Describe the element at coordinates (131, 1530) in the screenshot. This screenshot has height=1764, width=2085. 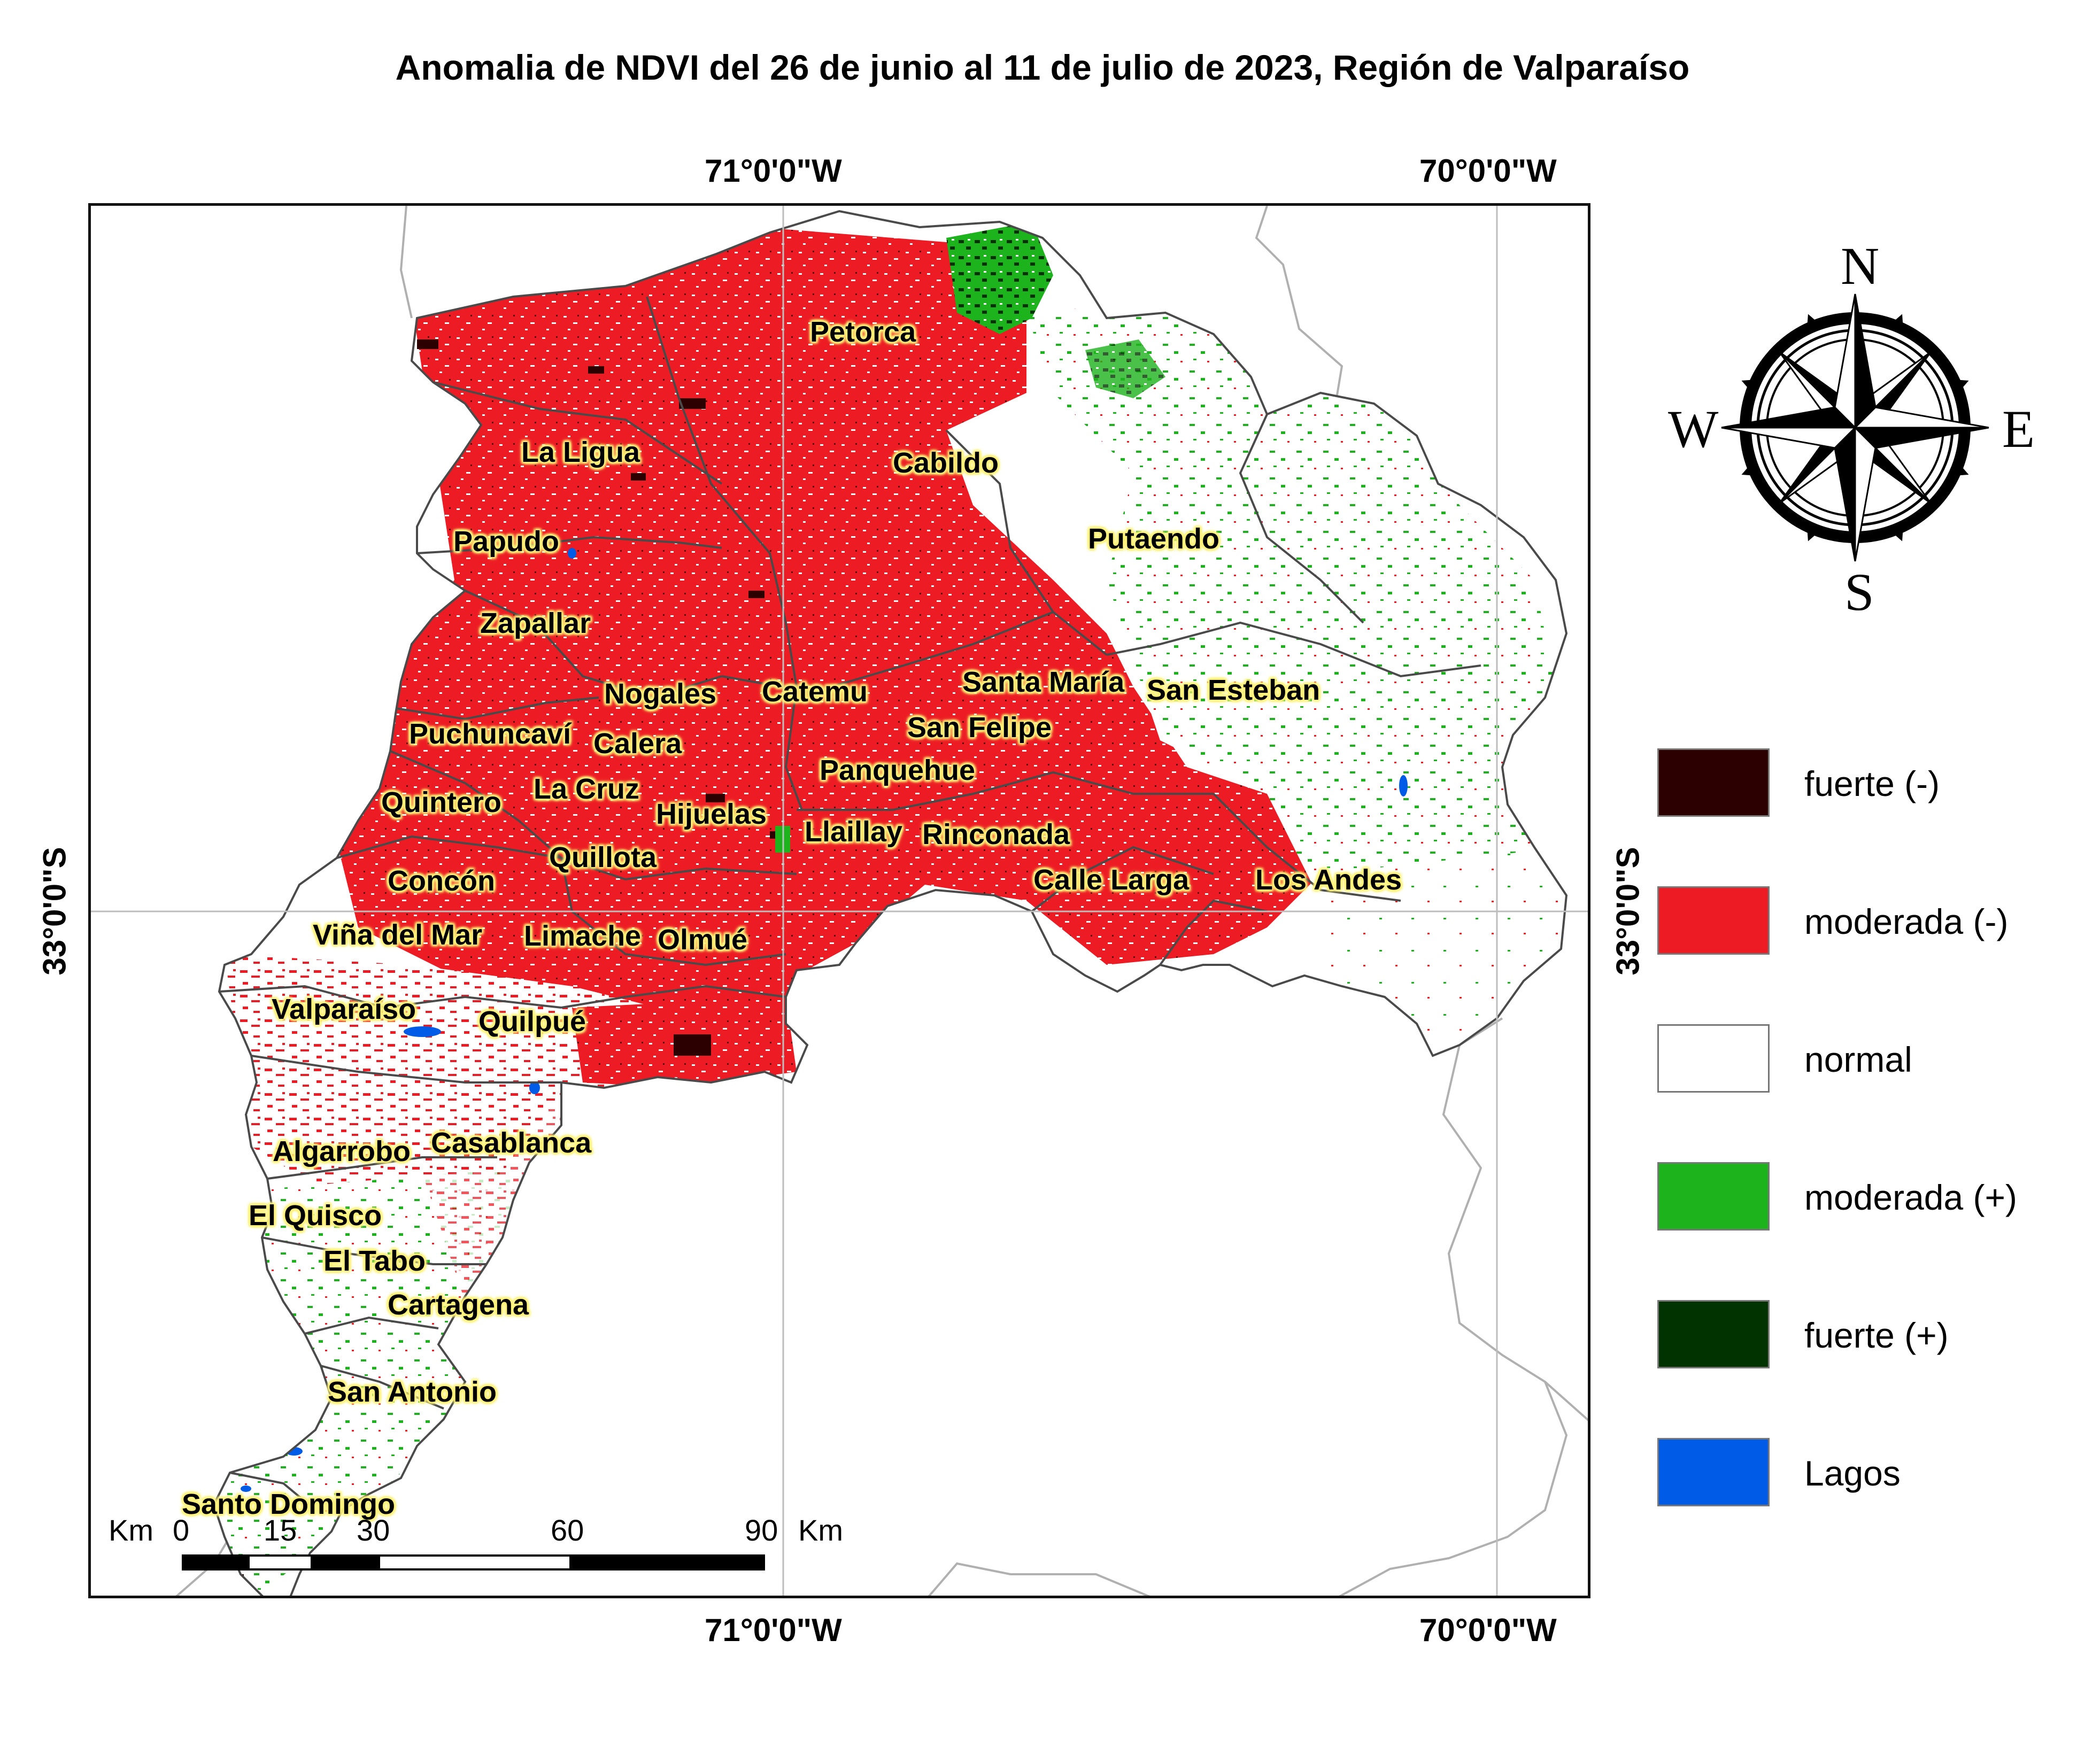
I see `scale-unit-label: Km` at that location.